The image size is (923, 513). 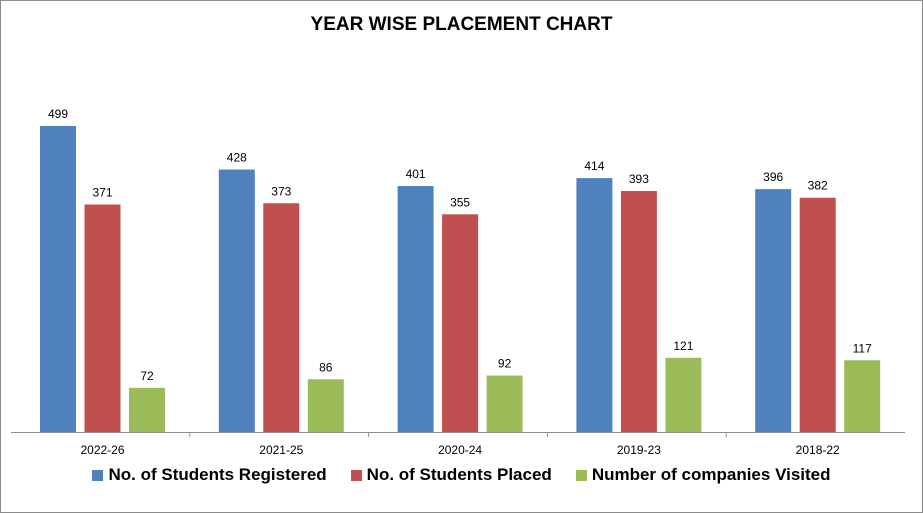 I want to click on data-label: 401, so click(x=416, y=174).